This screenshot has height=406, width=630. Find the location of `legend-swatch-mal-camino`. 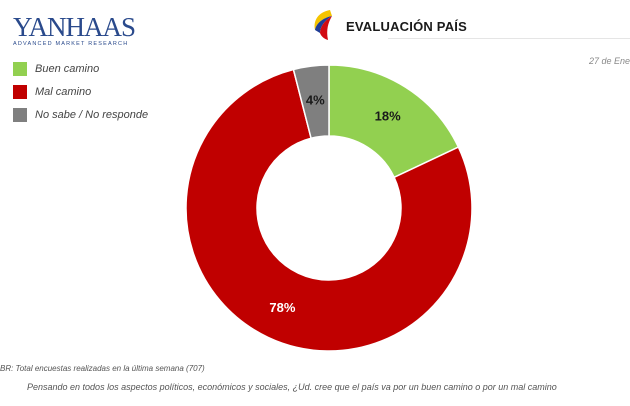

legend-swatch-mal-camino is located at coordinates (20, 91).